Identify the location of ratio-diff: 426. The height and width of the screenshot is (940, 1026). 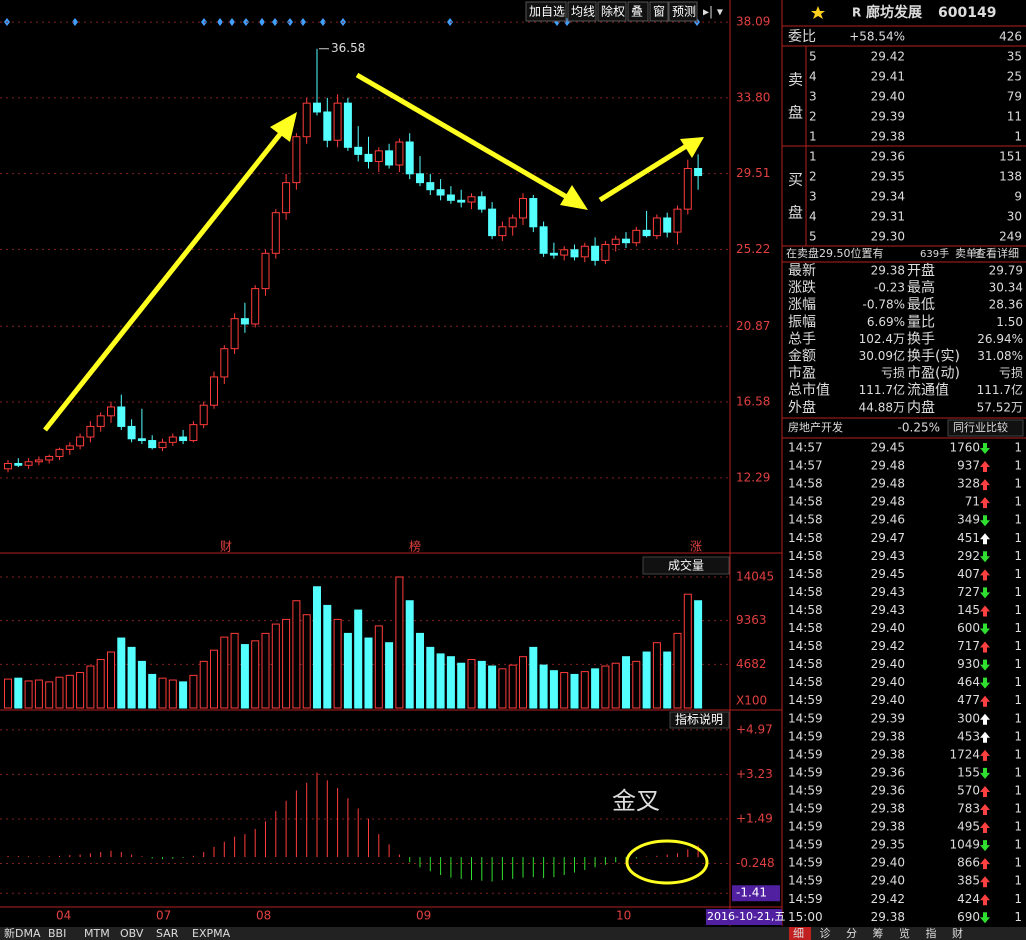
(1010, 37).